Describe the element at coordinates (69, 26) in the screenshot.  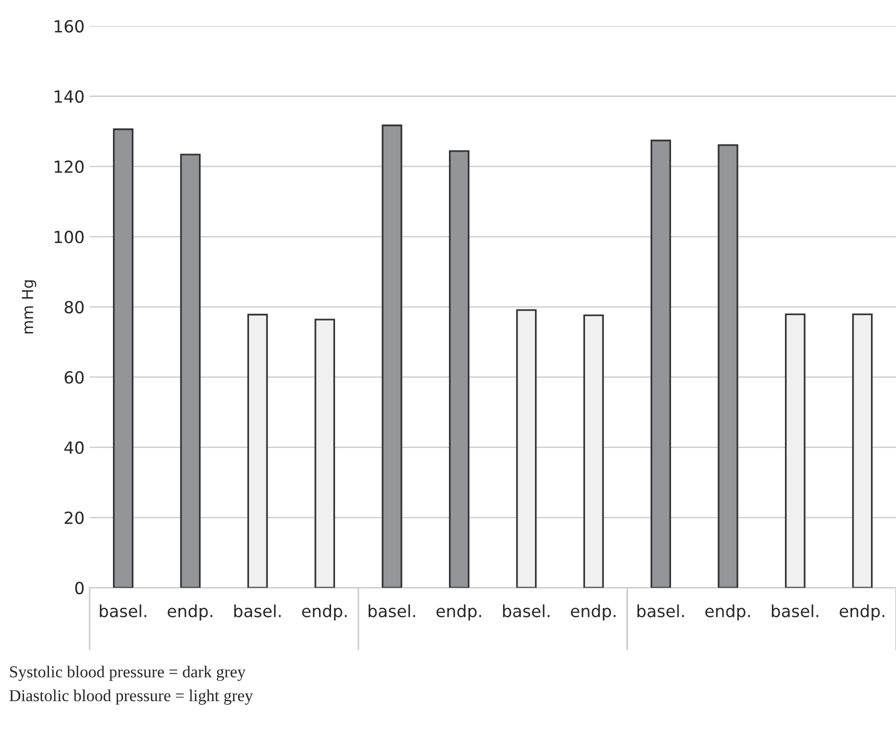
I see `y-tick-label: 160` at that location.